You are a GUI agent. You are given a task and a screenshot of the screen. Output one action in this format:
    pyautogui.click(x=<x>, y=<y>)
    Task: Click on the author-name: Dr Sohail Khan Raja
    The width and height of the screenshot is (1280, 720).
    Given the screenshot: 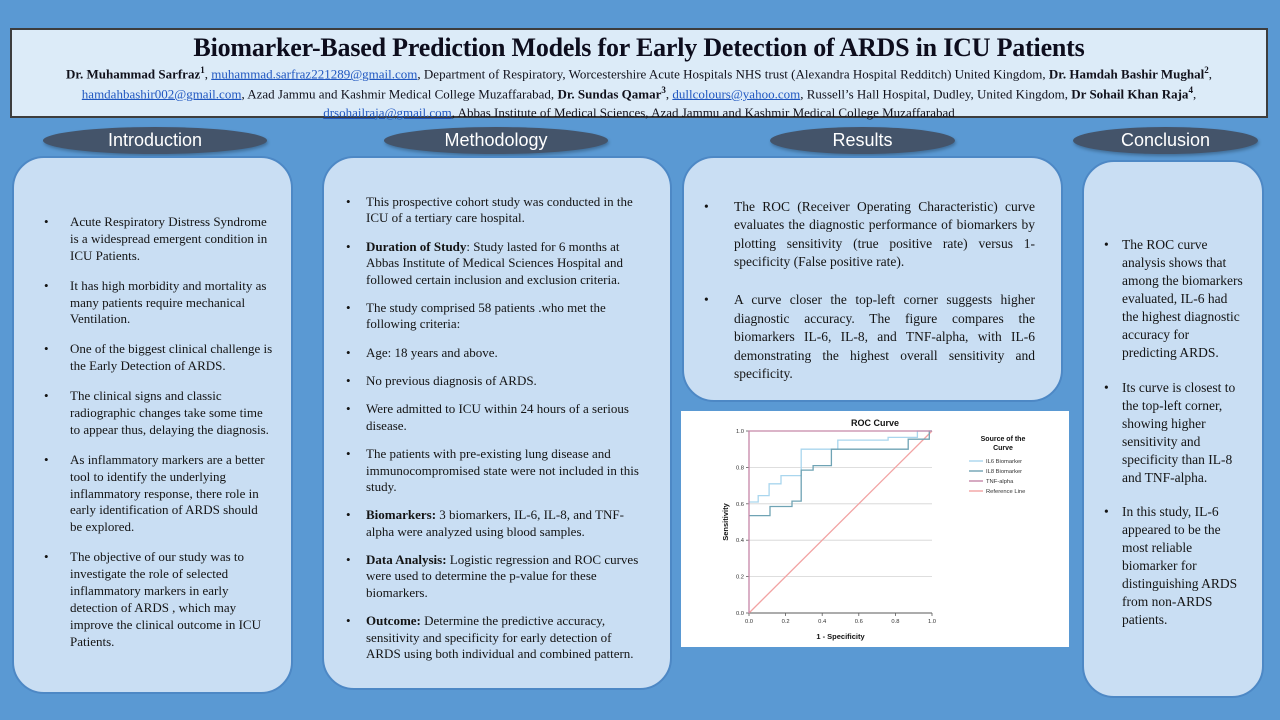 What is the action you would take?
    pyautogui.click(x=1130, y=94)
    